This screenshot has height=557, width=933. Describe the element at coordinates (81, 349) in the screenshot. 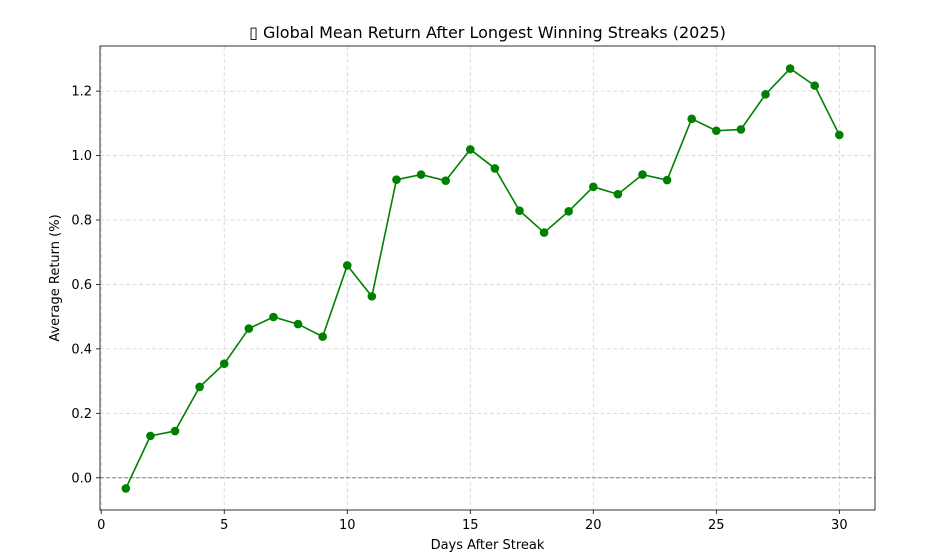

I see `y-tick-label-2: 0.4` at that location.